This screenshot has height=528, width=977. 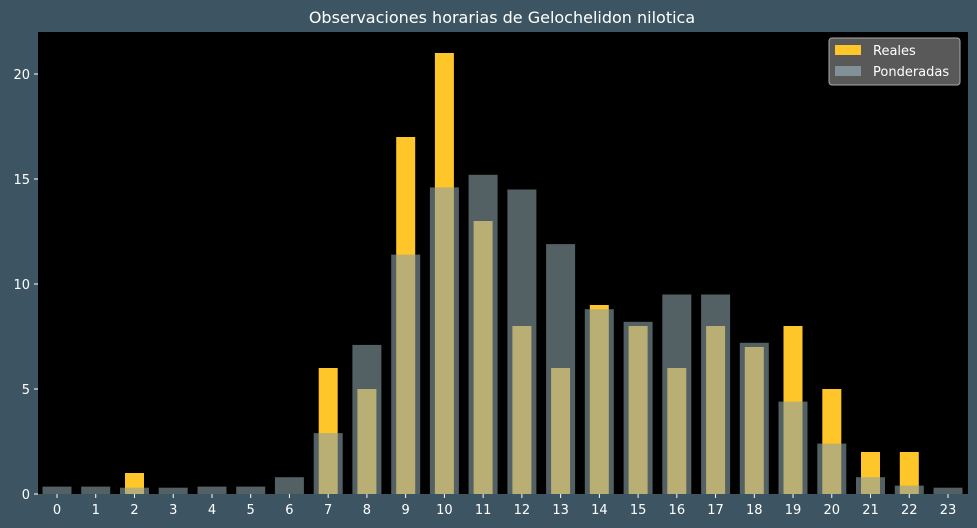 What do you see at coordinates (57, 510) in the screenshot?
I see `x-tick-label: 0` at bounding box center [57, 510].